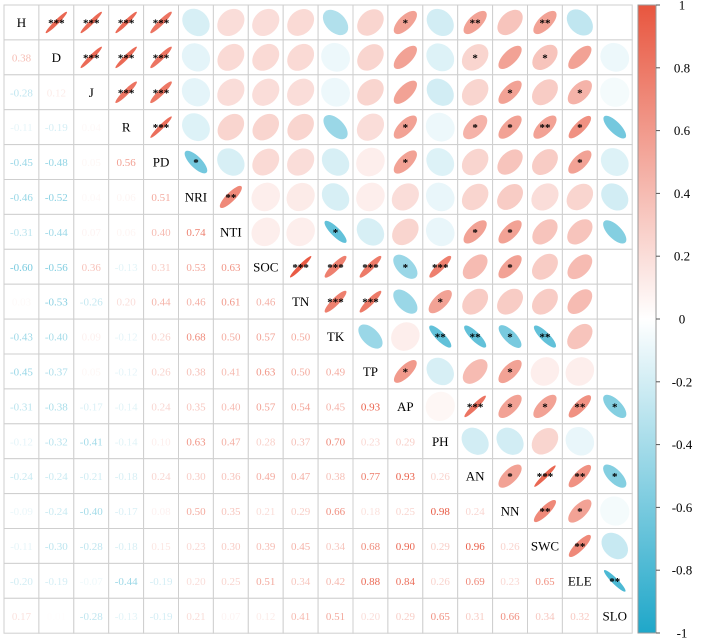 This screenshot has width=709, height=642. I want to click on variable-label: H, so click(21, 22).